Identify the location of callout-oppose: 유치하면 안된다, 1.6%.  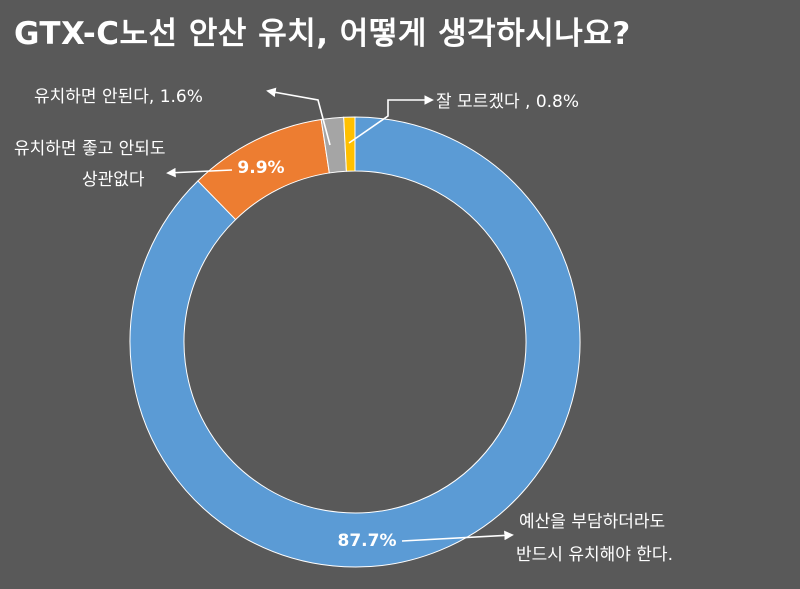
(118, 97).